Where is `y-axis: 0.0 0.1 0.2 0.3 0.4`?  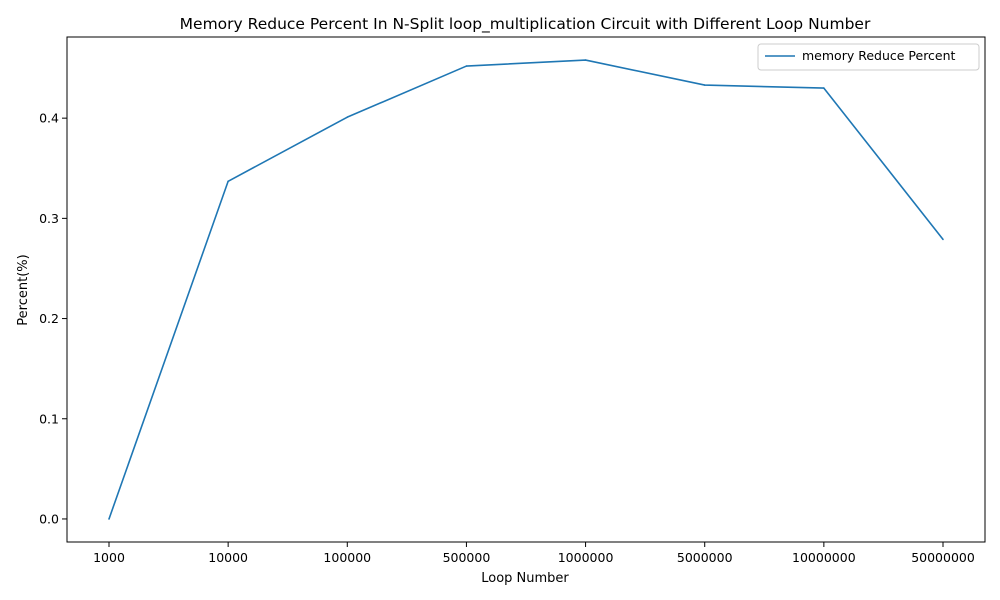
y-axis: 0.0 0.1 0.2 0.3 0.4 is located at coordinates (53, 318).